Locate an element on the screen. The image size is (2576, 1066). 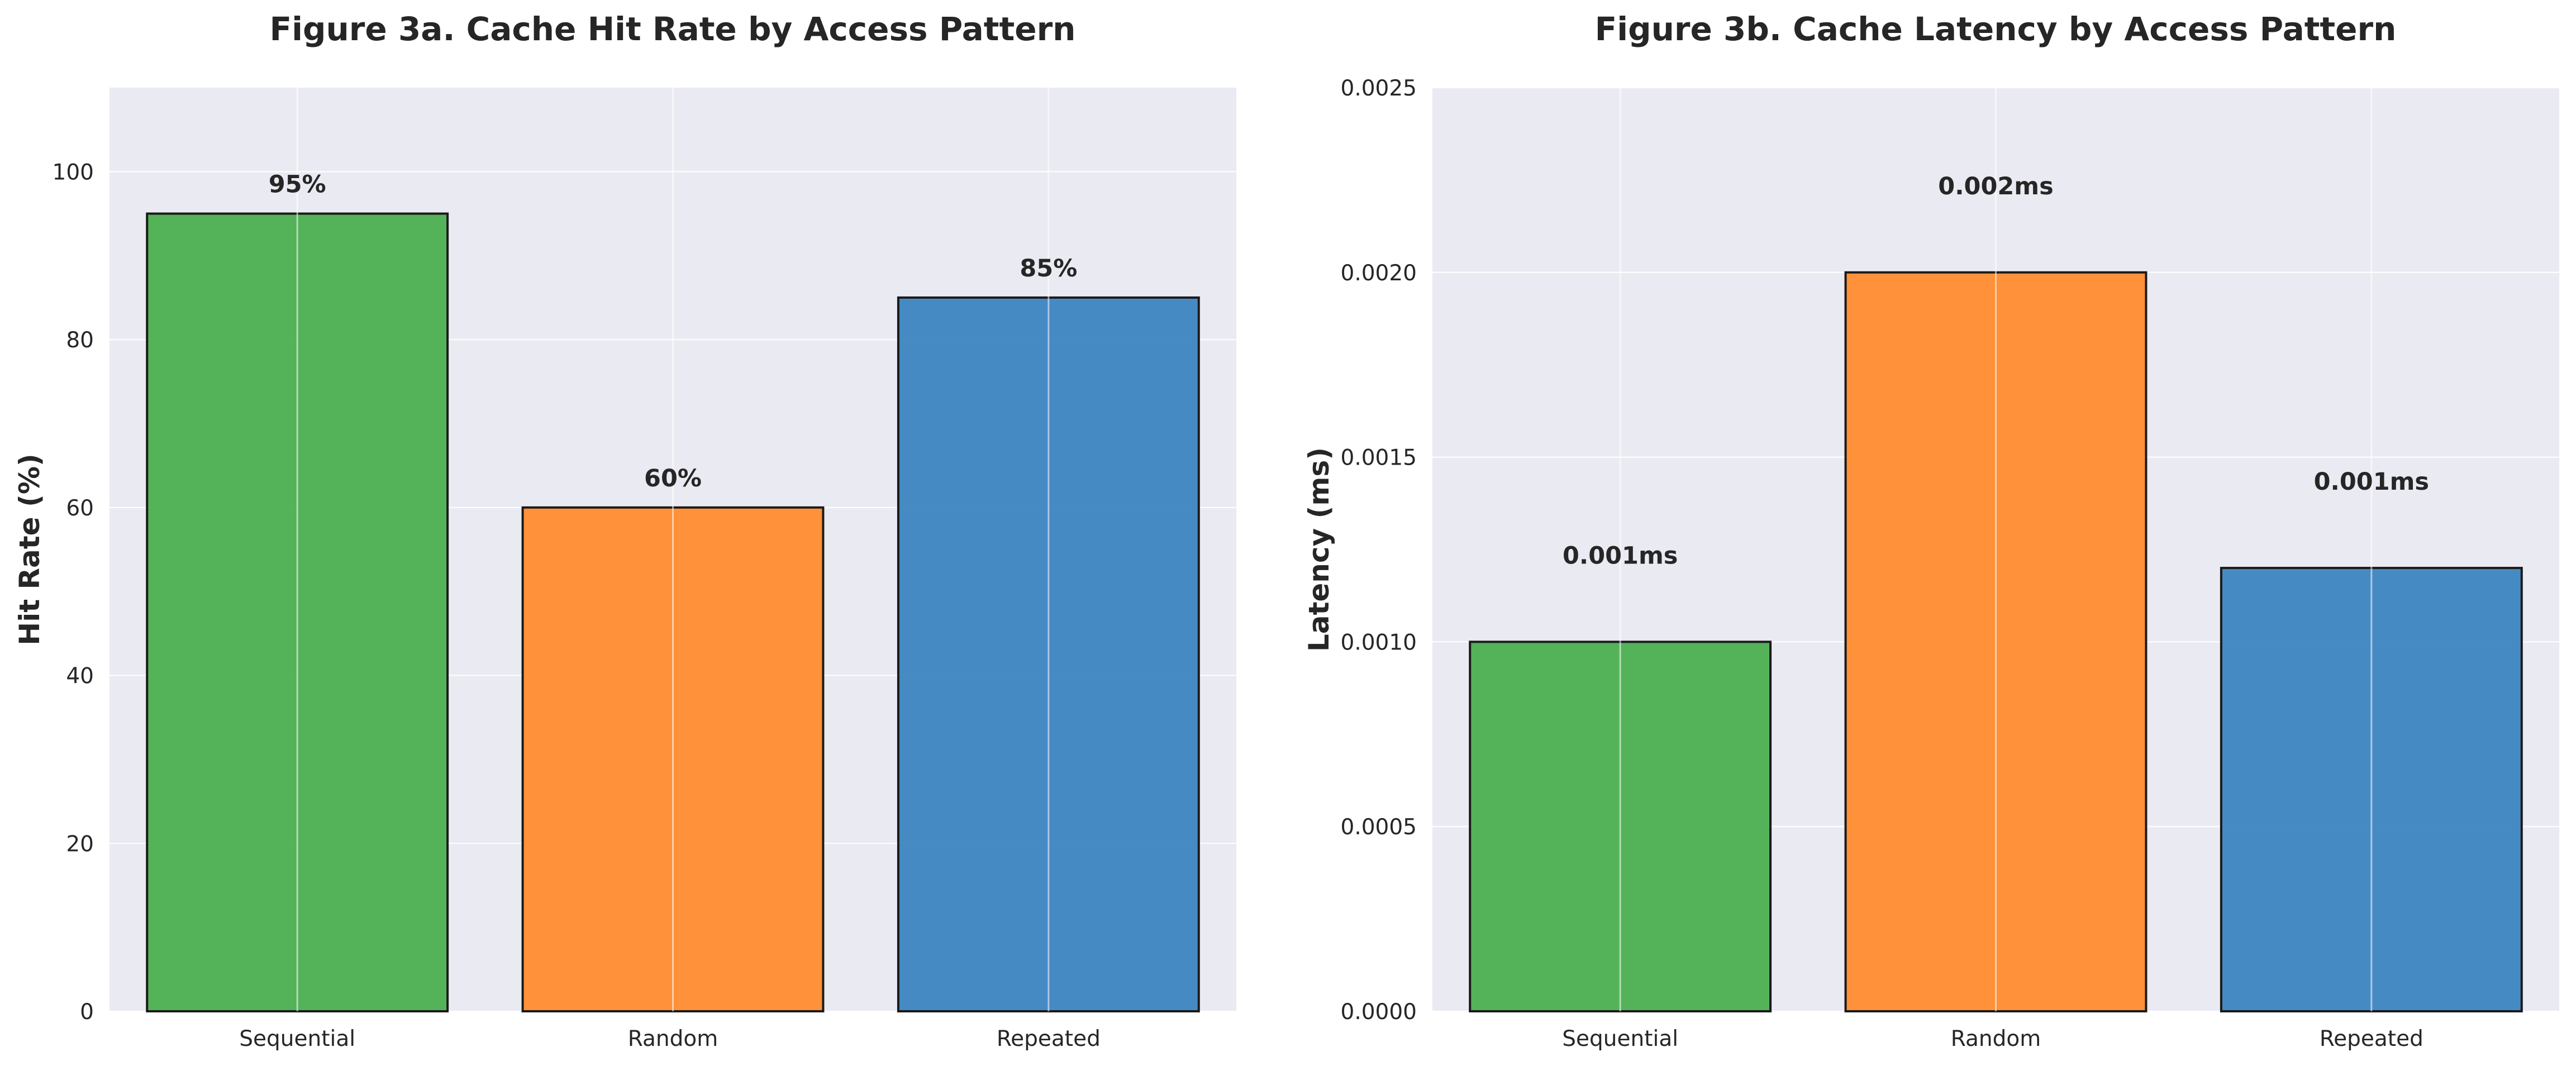
y-tick-label: 0.0025 is located at coordinates (1379, 89).